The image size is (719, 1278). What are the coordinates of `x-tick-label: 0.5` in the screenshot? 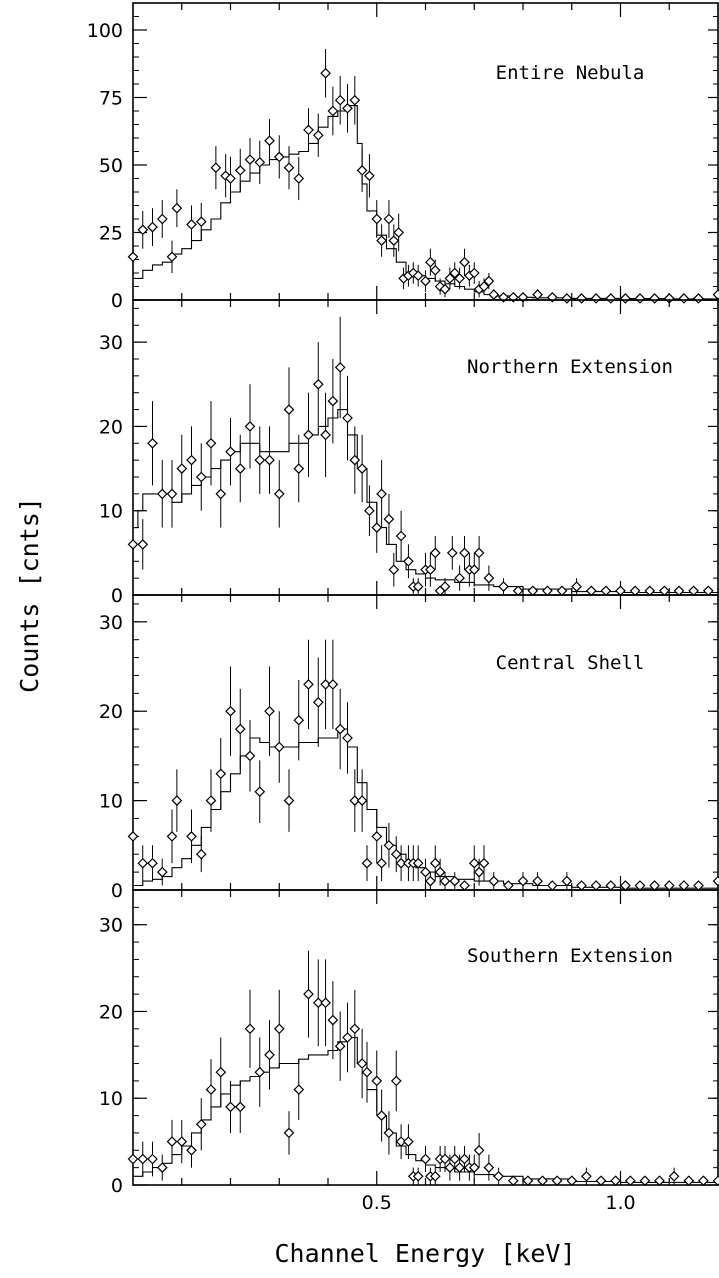 It's located at (377, 1203).